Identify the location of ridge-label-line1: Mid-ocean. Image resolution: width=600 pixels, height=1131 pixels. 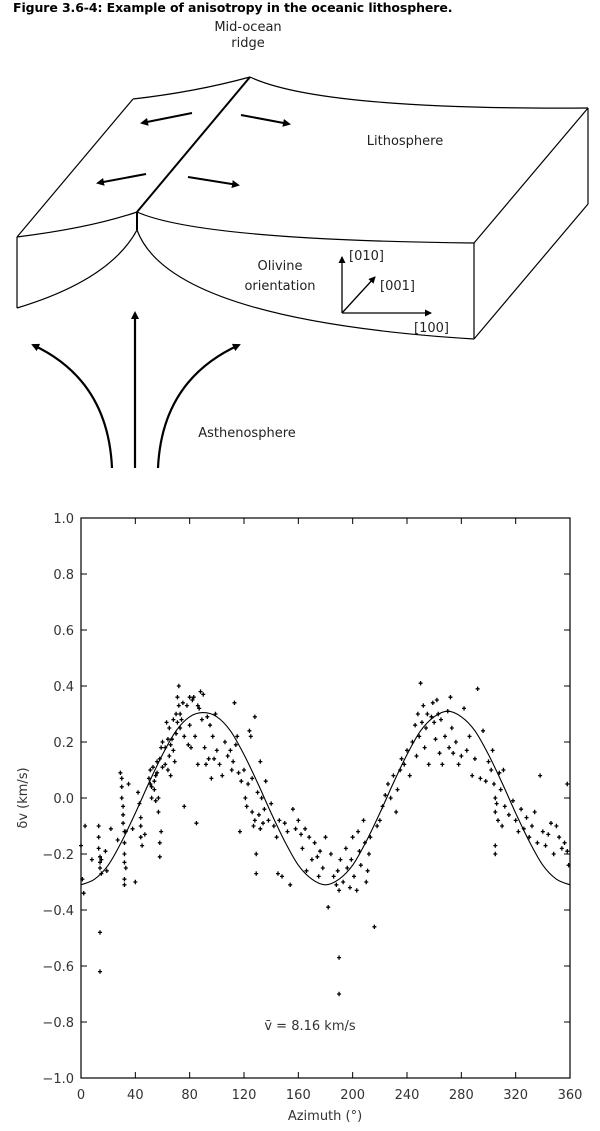
(247, 27).